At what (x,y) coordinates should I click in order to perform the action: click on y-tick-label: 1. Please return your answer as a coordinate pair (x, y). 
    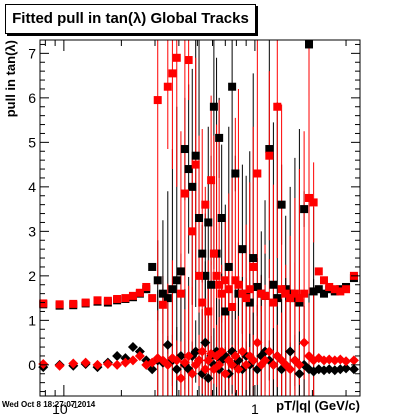
    Looking at the image, I should click on (32, 320).